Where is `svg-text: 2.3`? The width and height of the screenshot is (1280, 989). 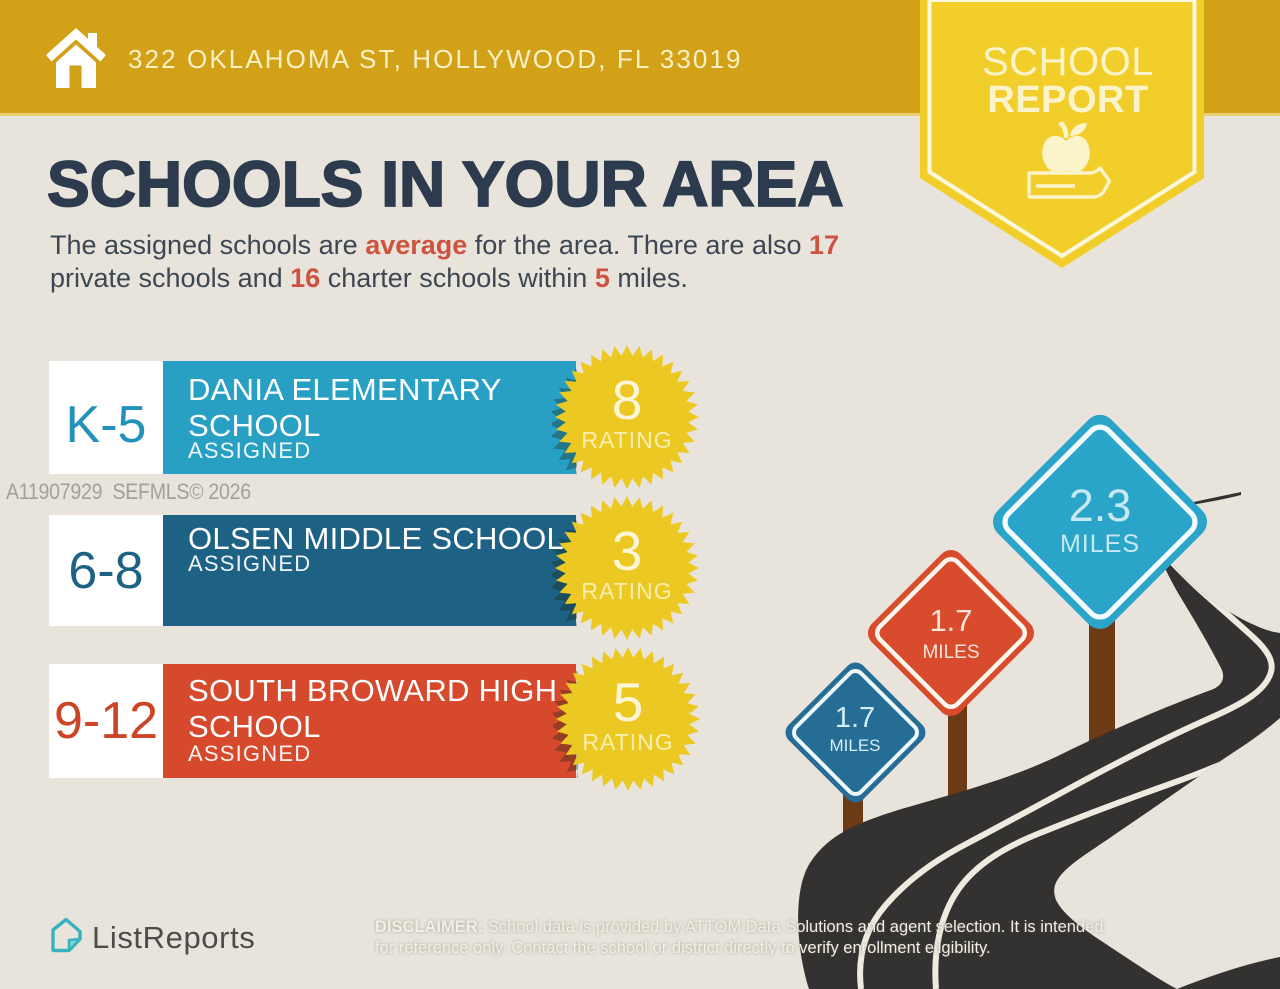 svg-text: 2.3 is located at coordinates (1100, 505).